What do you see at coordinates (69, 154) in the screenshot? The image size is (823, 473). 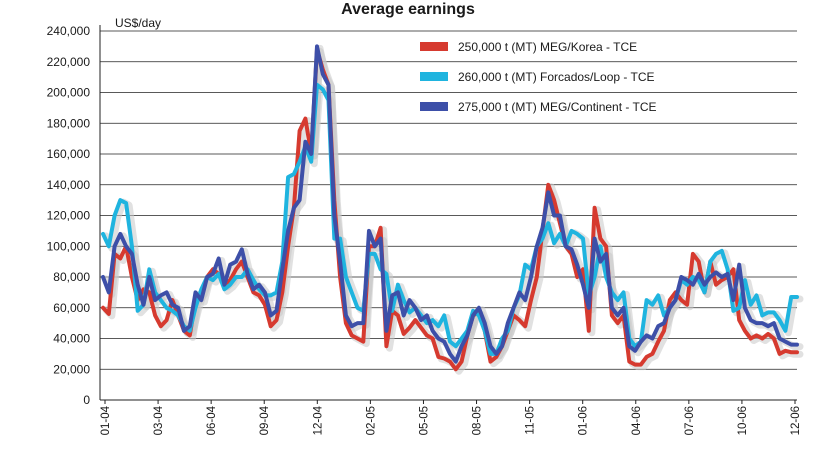 I see `y-tick-label: 160,000` at bounding box center [69, 154].